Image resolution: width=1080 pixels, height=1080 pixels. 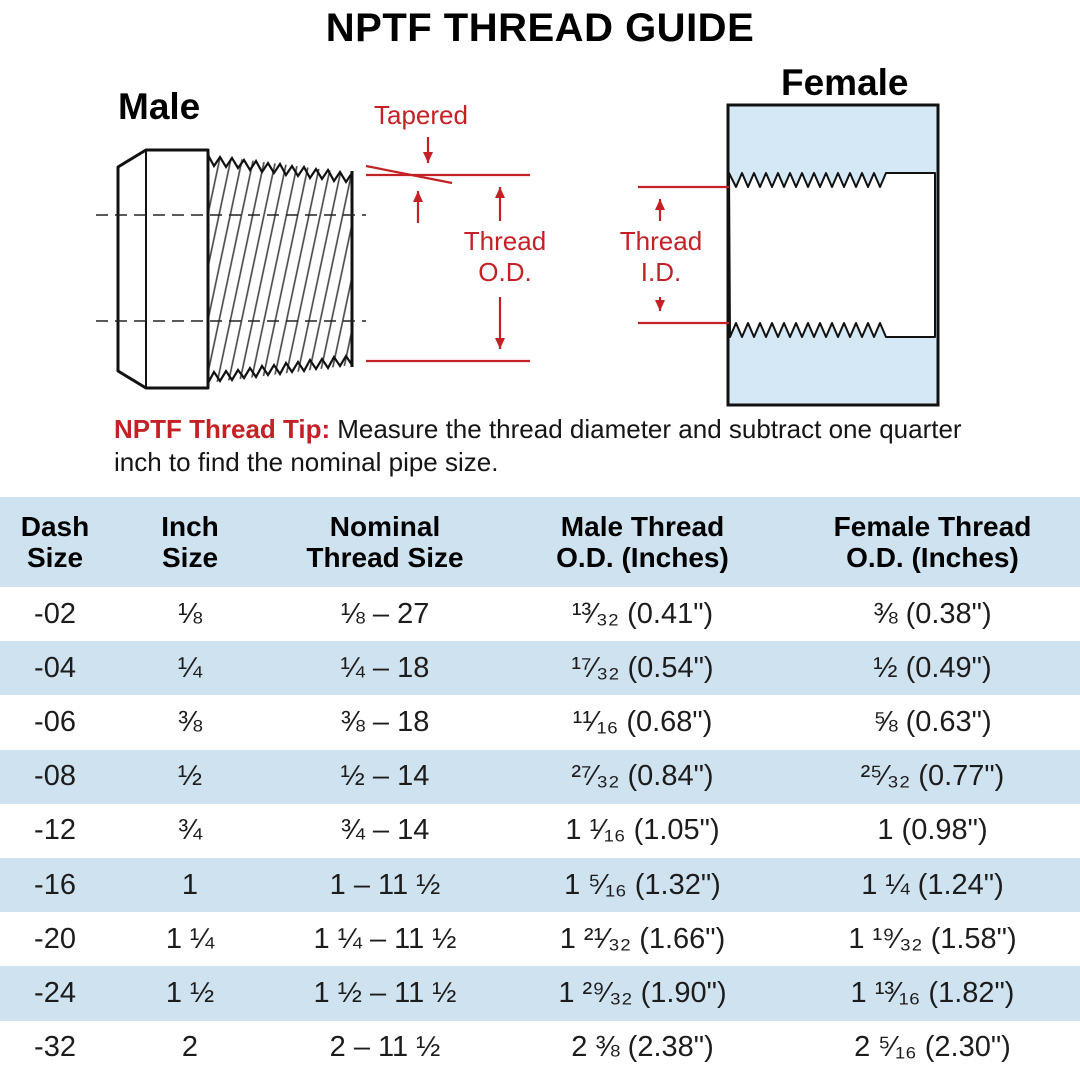 I want to click on table-cell: ⅛, so click(x=190, y=613).